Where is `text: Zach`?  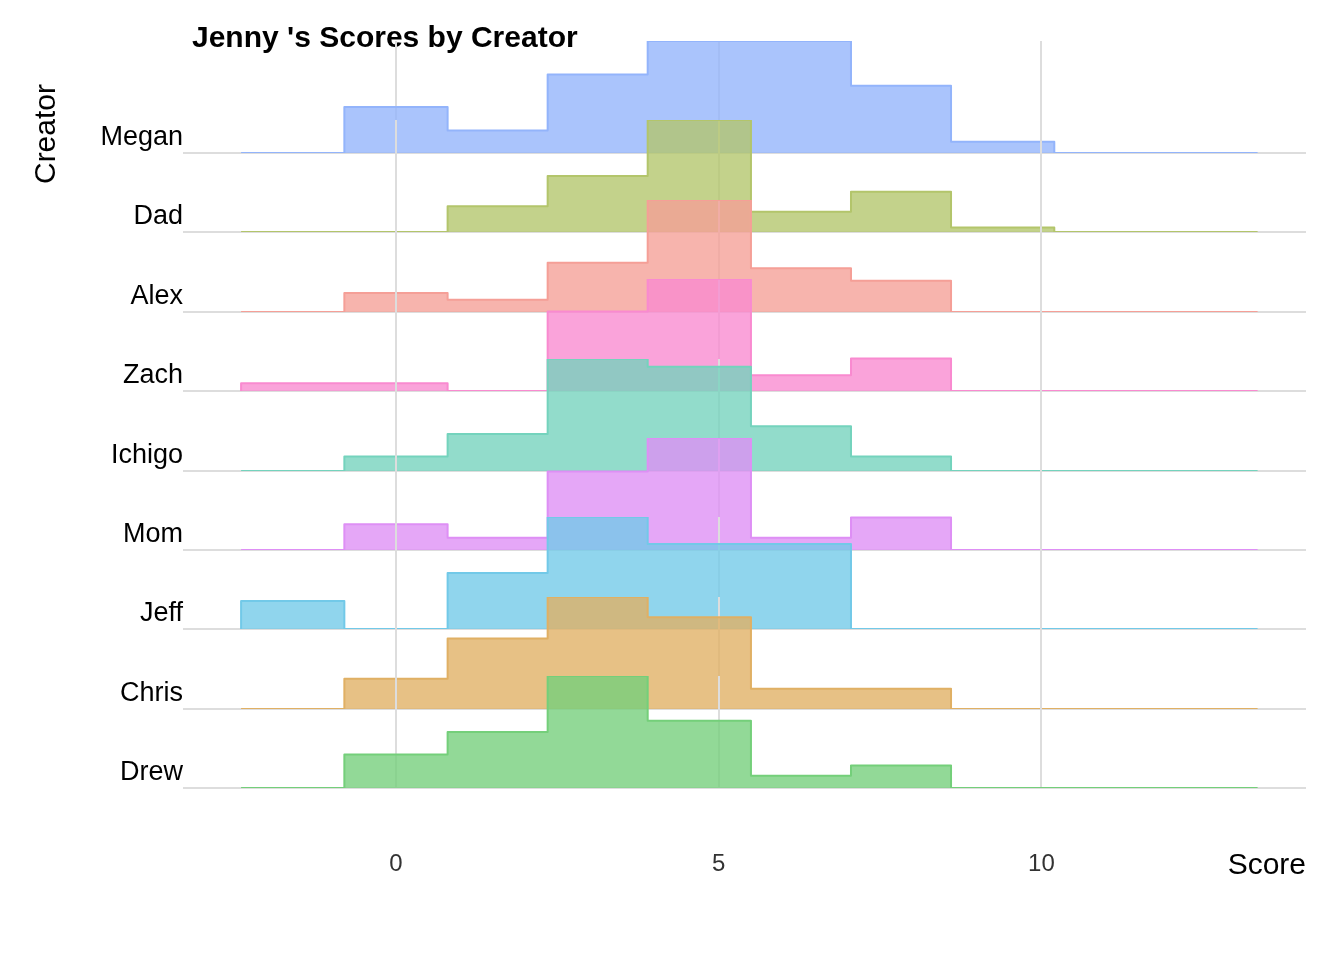 text: Zach is located at coordinates (152, 374).